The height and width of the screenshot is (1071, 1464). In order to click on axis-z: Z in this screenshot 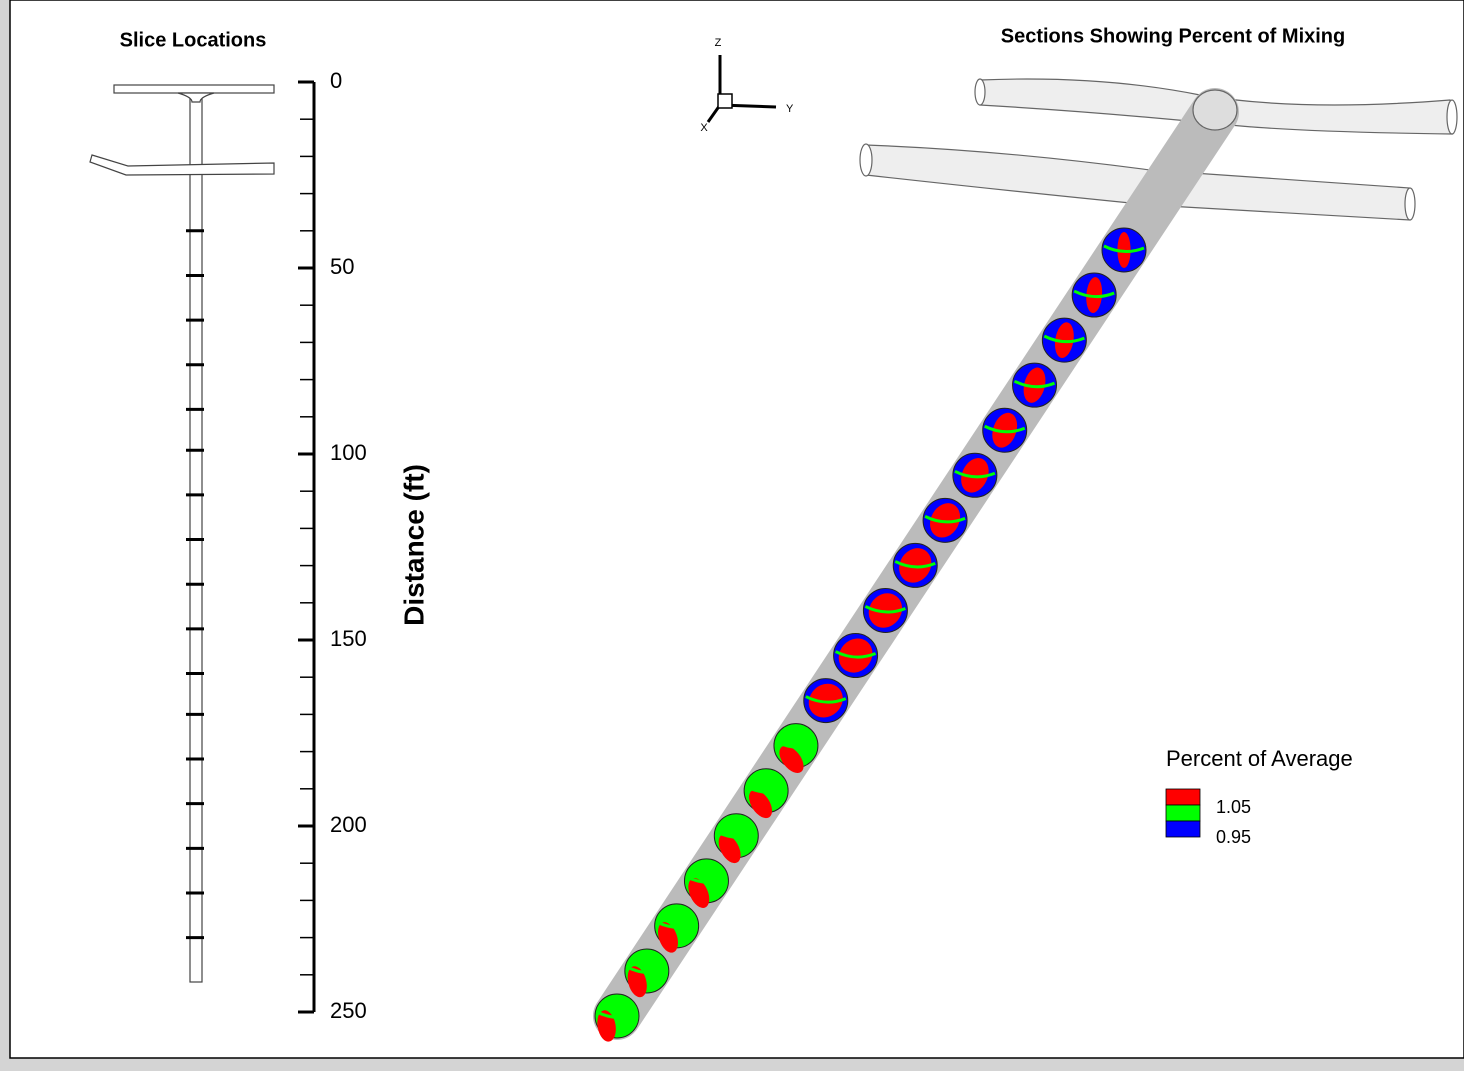, I will do `click(718, 43)`.